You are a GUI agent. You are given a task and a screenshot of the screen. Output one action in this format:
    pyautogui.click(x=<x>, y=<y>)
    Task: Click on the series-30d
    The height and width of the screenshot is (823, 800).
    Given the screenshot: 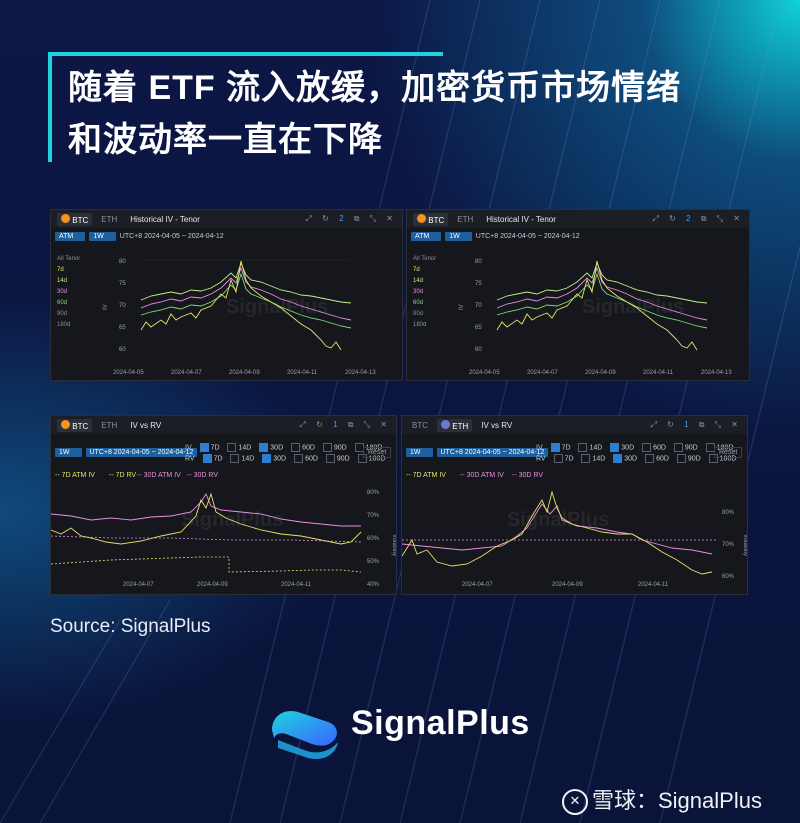 What is the action you would take?
    pyautogui.click(x=602, y=293)
    